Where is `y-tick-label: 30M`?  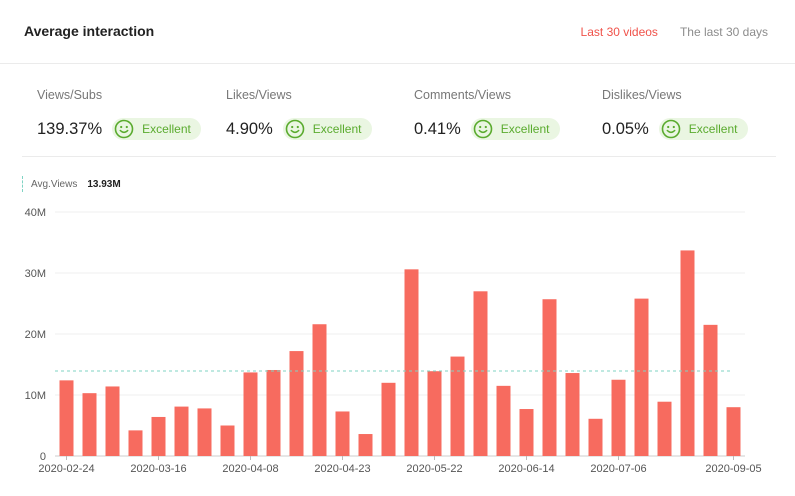 y-tick-label: 30M is located at coordinates (35, 274).